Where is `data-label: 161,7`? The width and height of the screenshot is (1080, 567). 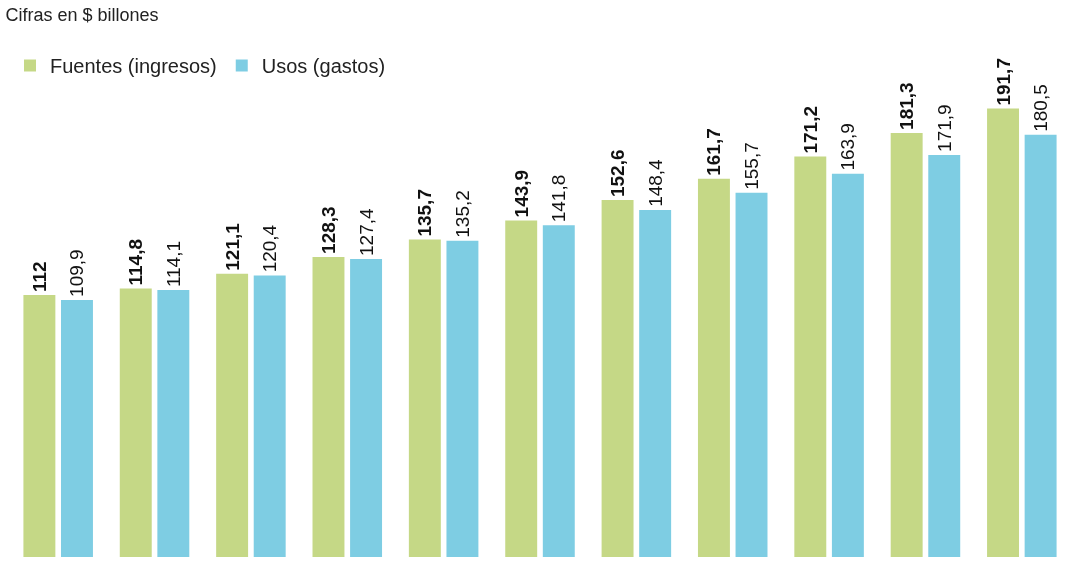 data-label: 161,7 is located at coordinates (714, 152).